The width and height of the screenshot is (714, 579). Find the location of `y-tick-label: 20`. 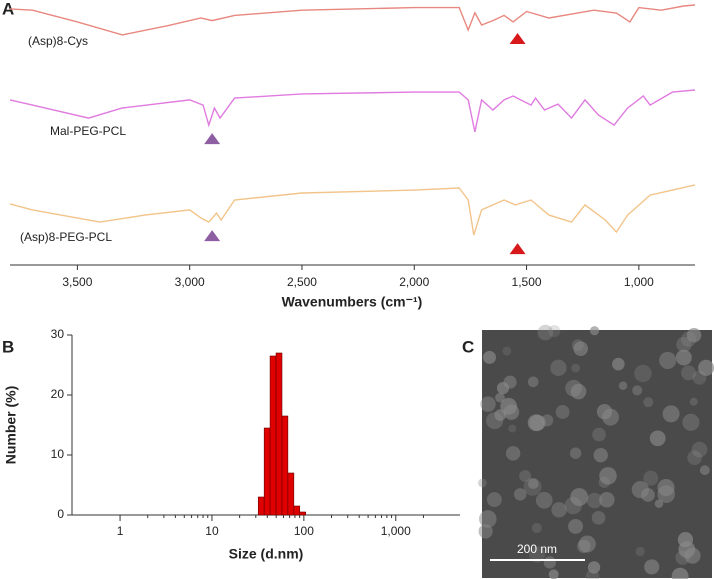

y-tick-label: 20 is located at coordinates (58, 394).